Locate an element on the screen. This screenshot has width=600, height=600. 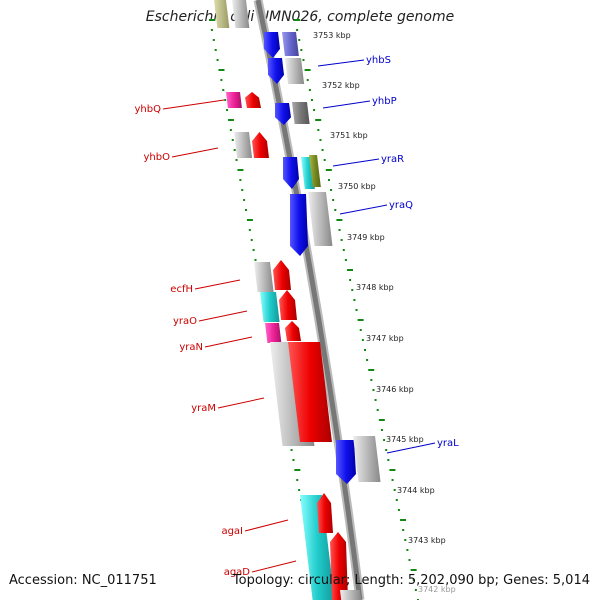
gene-label-yhbS: yhbS is located at coordinates (378, 60).